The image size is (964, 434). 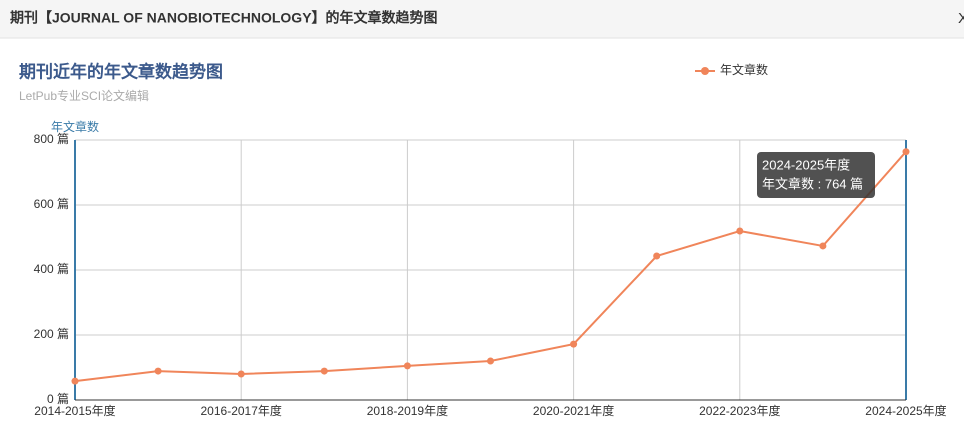 What do you see at coordinates (241, 410) in the screenshot?
I see `x-tick-label: 2016-2017年度` at bounding box center [241, 410].